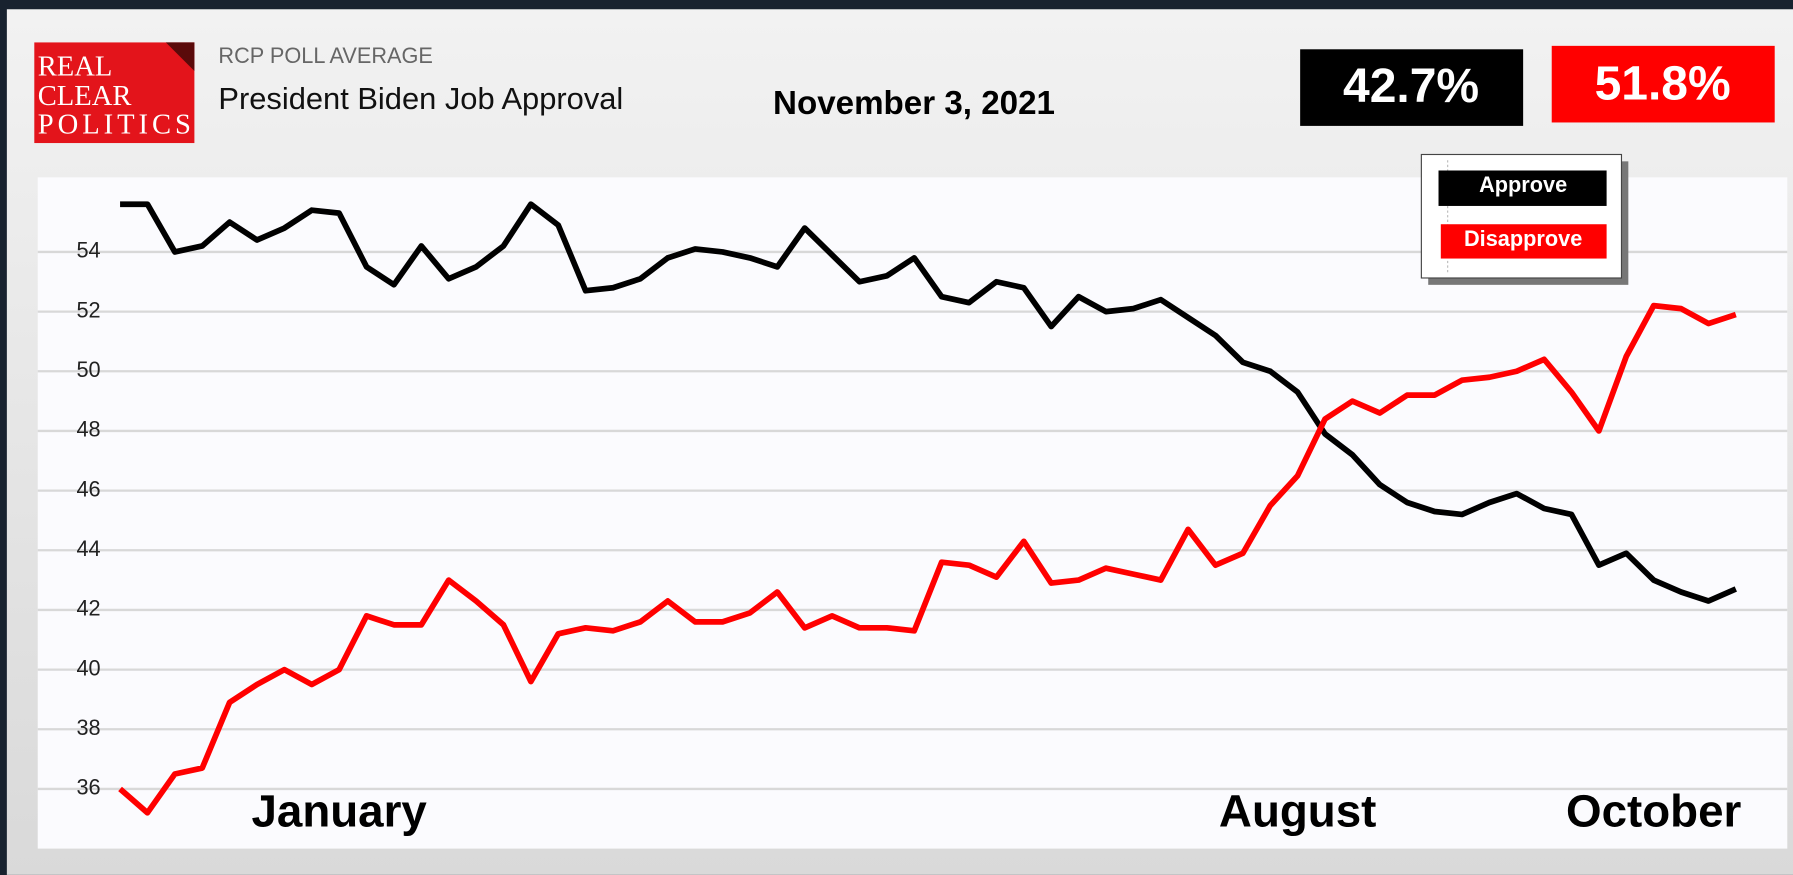 The width and height of the screenshot is (1793, 875). I want to click on y-tick-label: 50, so click(88, 369).